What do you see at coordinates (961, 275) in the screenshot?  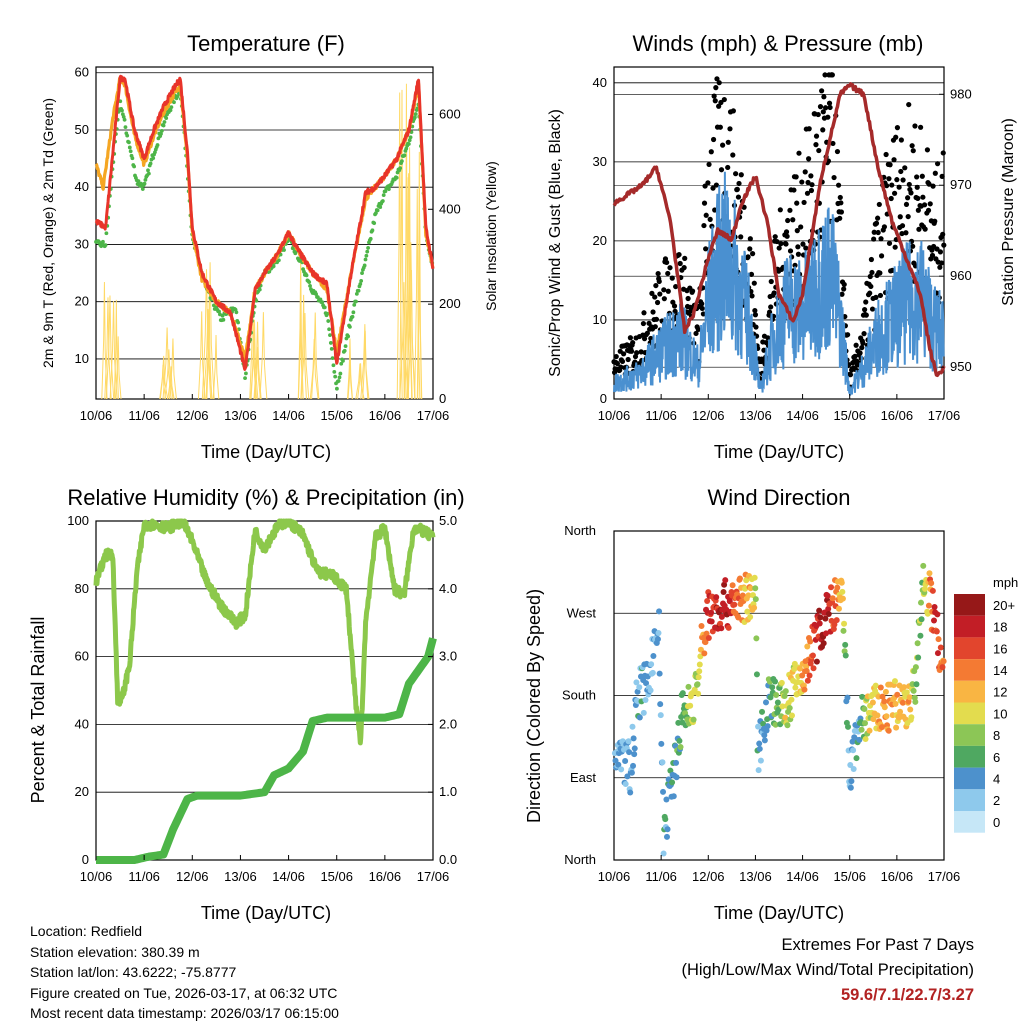 I see `y2-tick-label: 960` at bounding box center [961, 275].